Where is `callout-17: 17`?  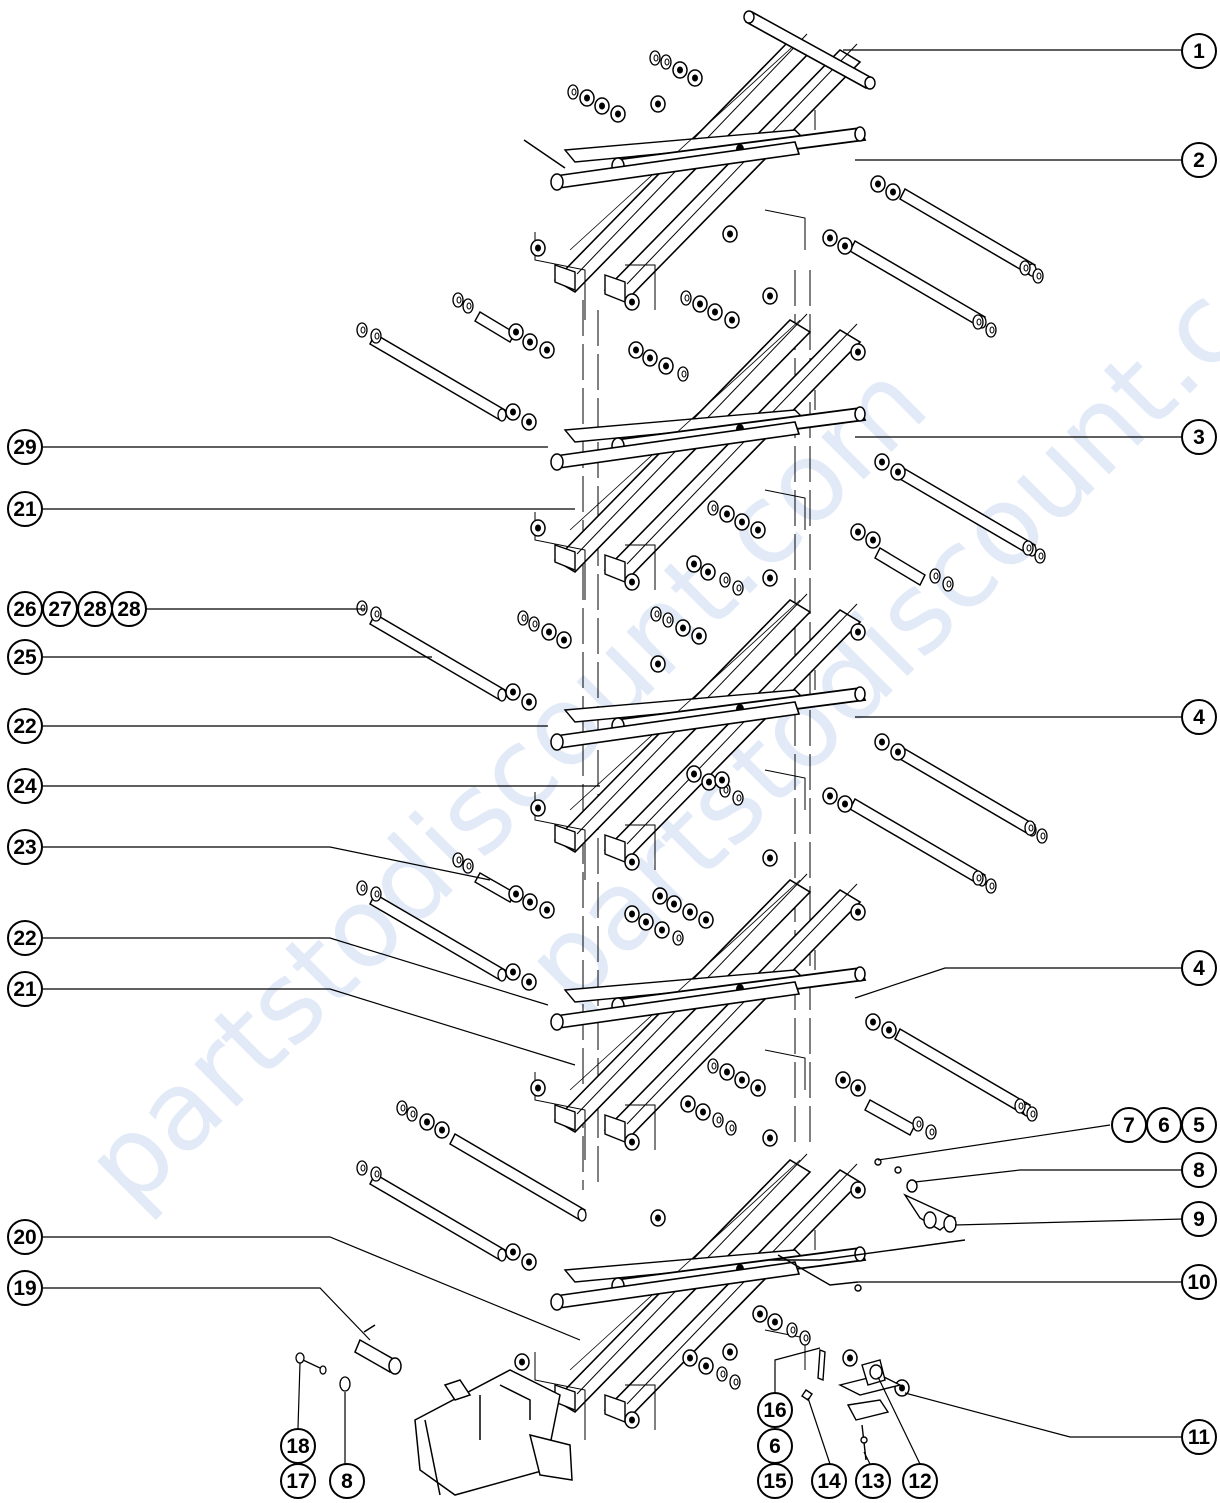
callout-17: 17 is located at coordinates (298, 1481).